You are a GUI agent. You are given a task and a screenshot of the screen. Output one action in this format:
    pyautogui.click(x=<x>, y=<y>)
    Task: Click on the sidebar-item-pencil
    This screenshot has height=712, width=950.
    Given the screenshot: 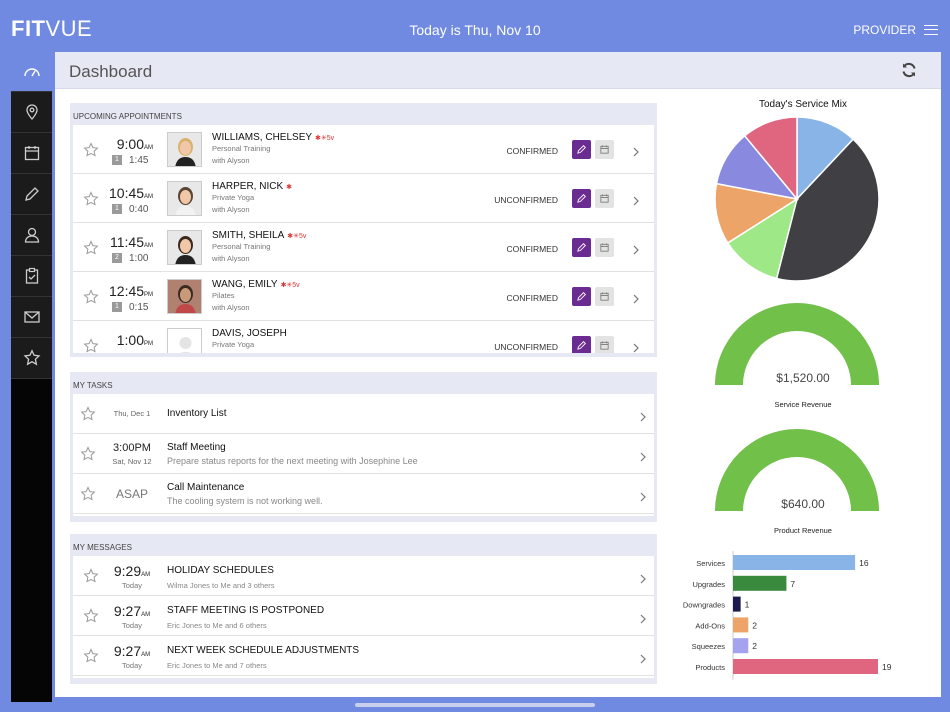 What is the action you would take?
    pyautogui.click(x=31, y=194)
    